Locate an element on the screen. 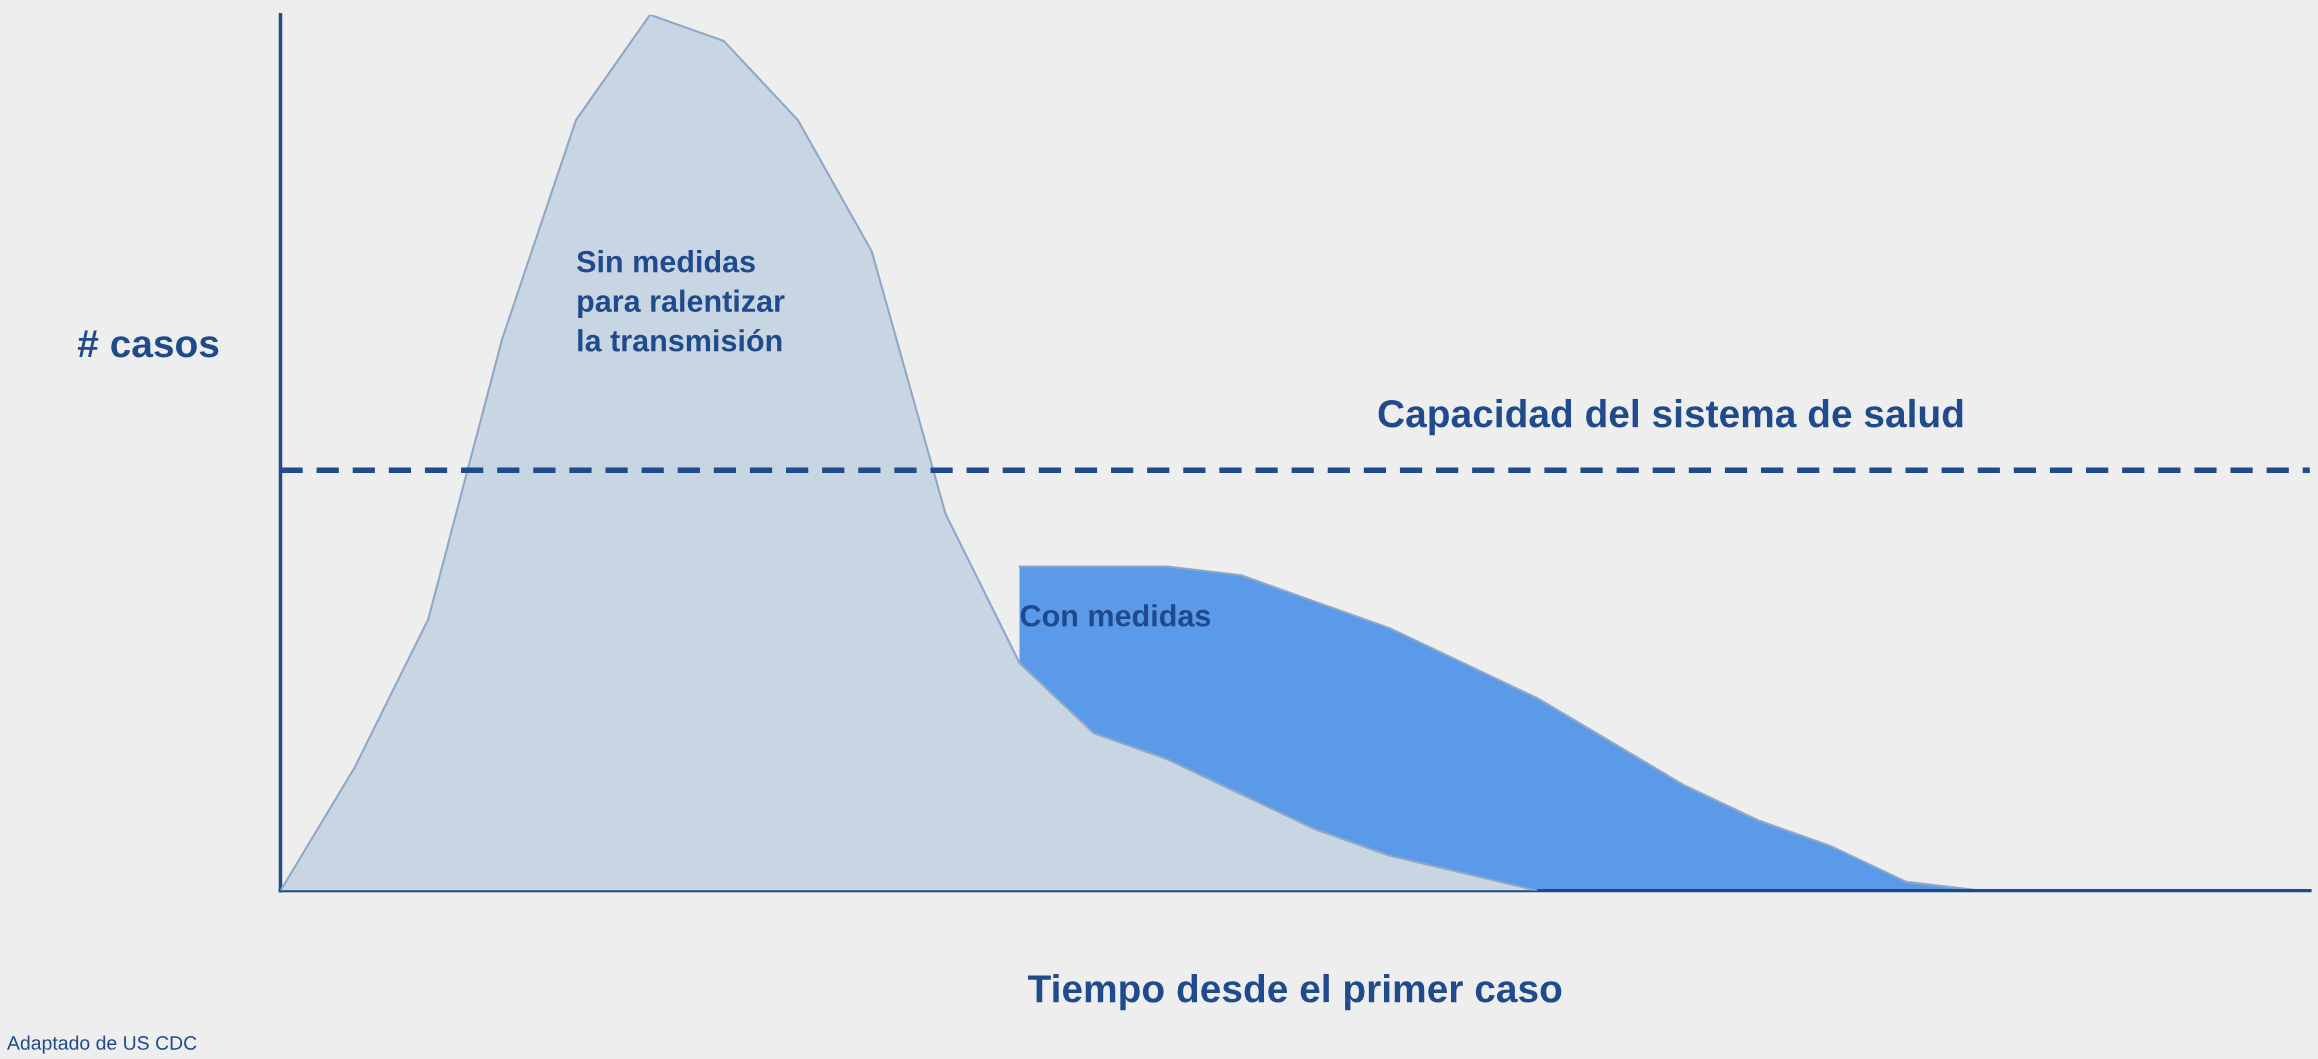 The height and width of the screenshot is (1059, 2318). y-axis-title: # casos is located at coordinates (148, 344).